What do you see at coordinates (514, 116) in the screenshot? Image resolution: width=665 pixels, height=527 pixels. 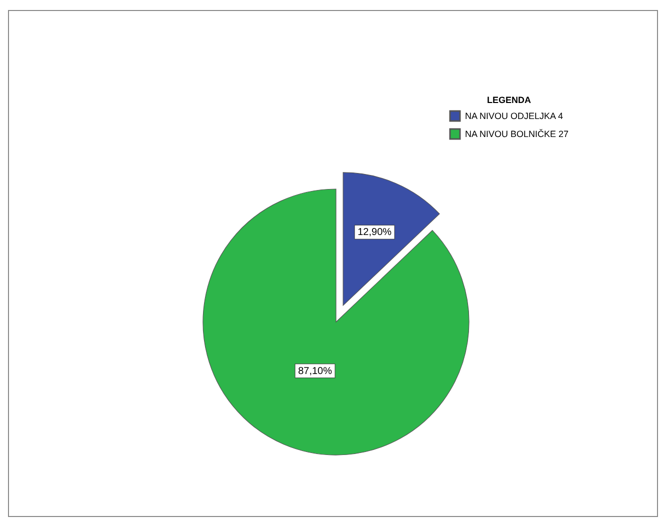 I see `legend-label: NA NIVOU ODJELJKA 4` at bounding box center [514, 116].